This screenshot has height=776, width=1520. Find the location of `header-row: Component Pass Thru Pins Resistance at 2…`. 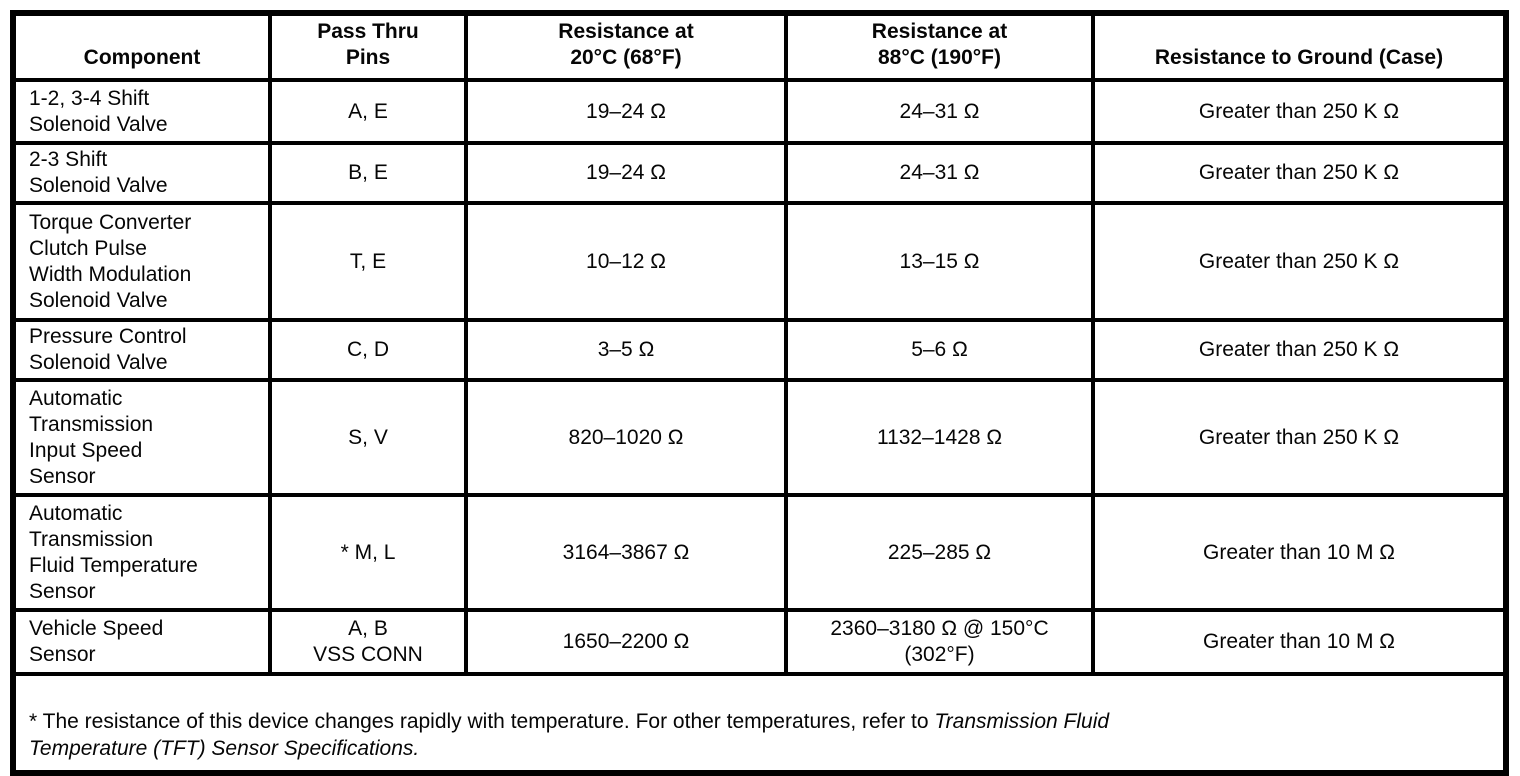

header-row: Component Pass Thru Pins Resistance at 2… is located at coordinates (759, 46).